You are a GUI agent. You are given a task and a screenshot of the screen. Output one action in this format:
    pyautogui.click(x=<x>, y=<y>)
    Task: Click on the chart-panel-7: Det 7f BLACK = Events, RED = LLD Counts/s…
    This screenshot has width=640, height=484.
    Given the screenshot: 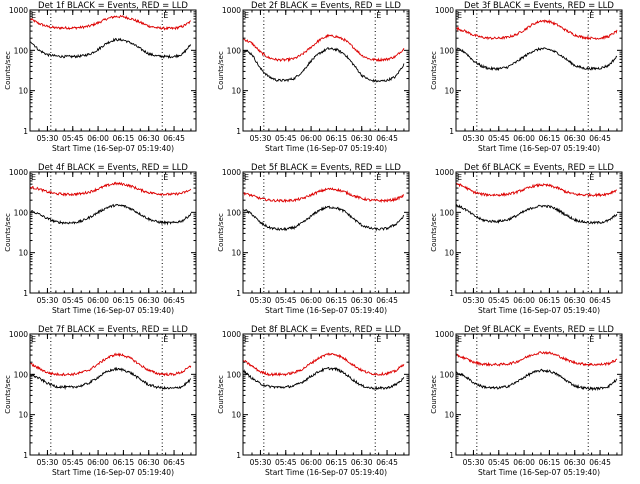 What is the action you would take?
    pyautogui.click(x=100, y=401)
    